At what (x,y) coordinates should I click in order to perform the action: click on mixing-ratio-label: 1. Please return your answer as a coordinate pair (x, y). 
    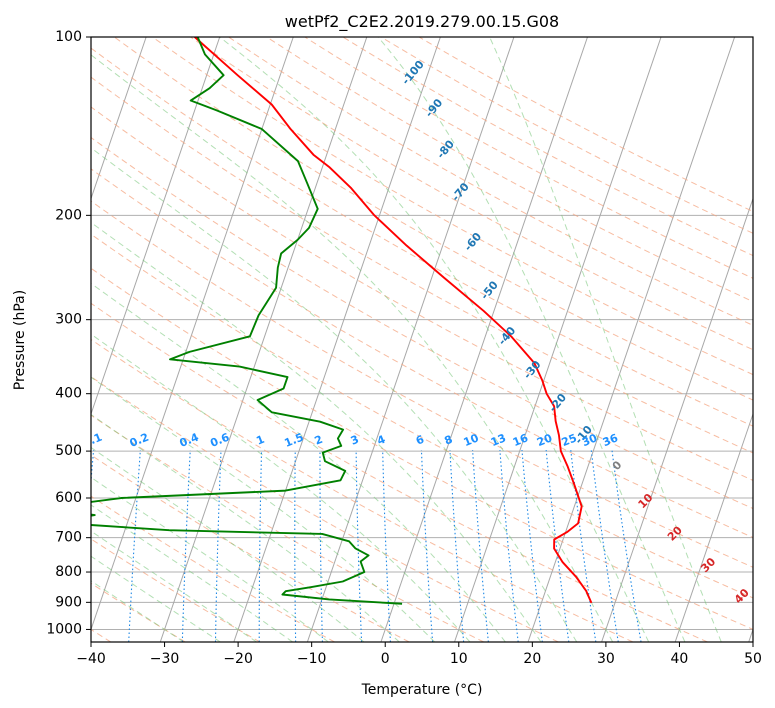
    Looking at the image, I should click on (260, 440).